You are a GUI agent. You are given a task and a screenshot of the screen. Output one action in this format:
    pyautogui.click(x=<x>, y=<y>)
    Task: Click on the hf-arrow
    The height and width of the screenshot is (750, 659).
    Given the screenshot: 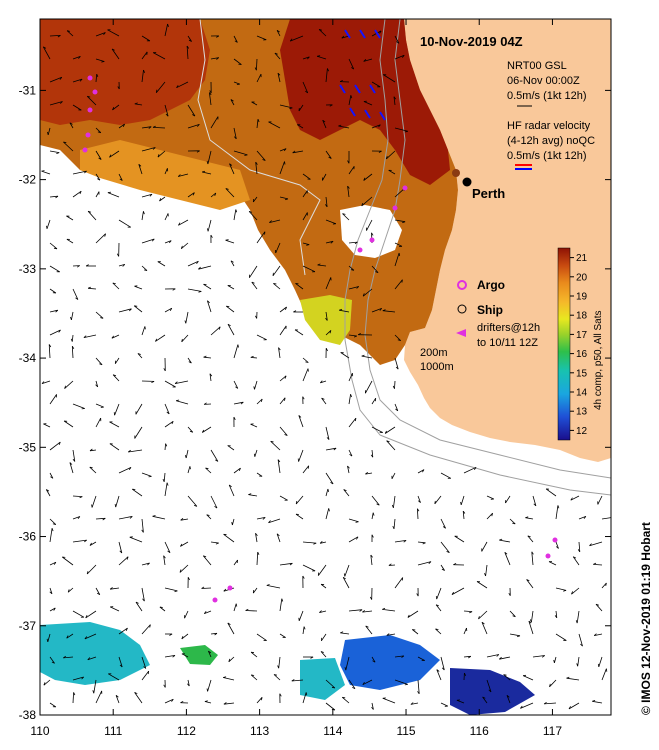 What is the action you would take?
    pyautogui.click(x=347, y=34)
    